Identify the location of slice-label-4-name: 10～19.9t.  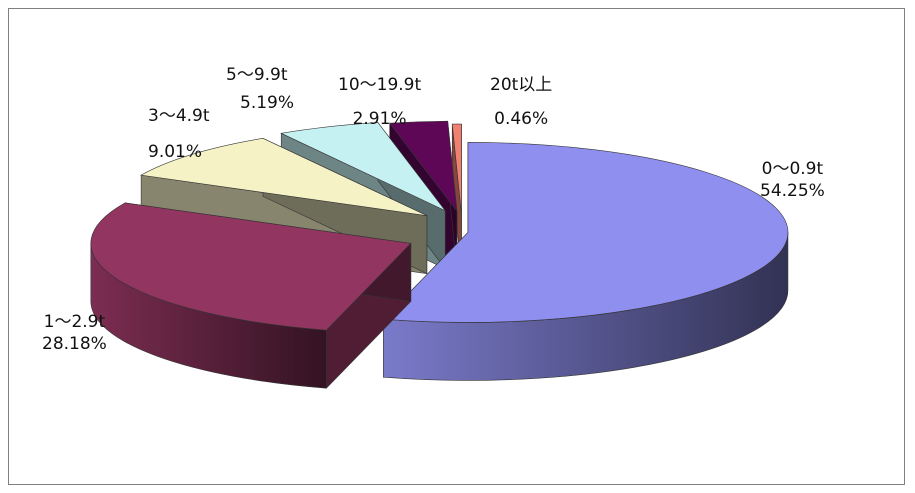
(380, 85).